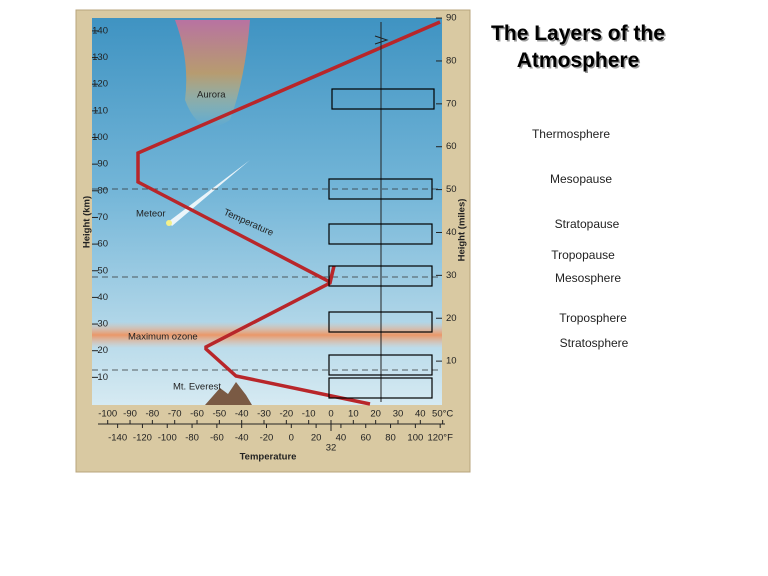 This screenshot has height=576, width=768. What do you see at coordinates (151, 214) in the screenshot?
I see `meteor-label: Meteor` at bounding box center [151, 214].